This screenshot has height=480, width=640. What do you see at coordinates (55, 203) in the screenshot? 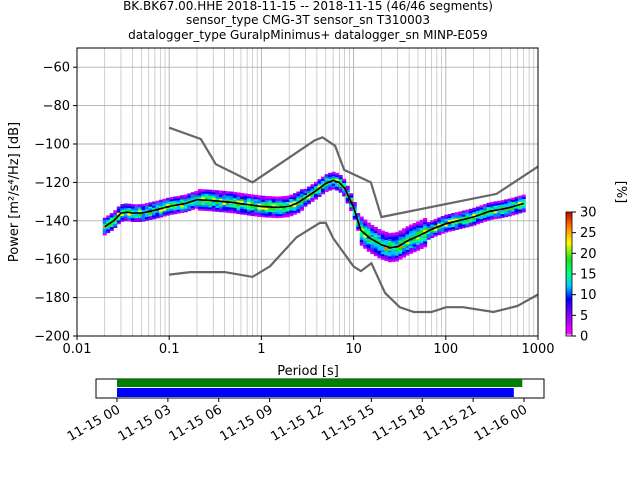
I see `y-axis: −200 −180 −160 −140 −120 −100 −80 −60` at bounding box center [55, 203].